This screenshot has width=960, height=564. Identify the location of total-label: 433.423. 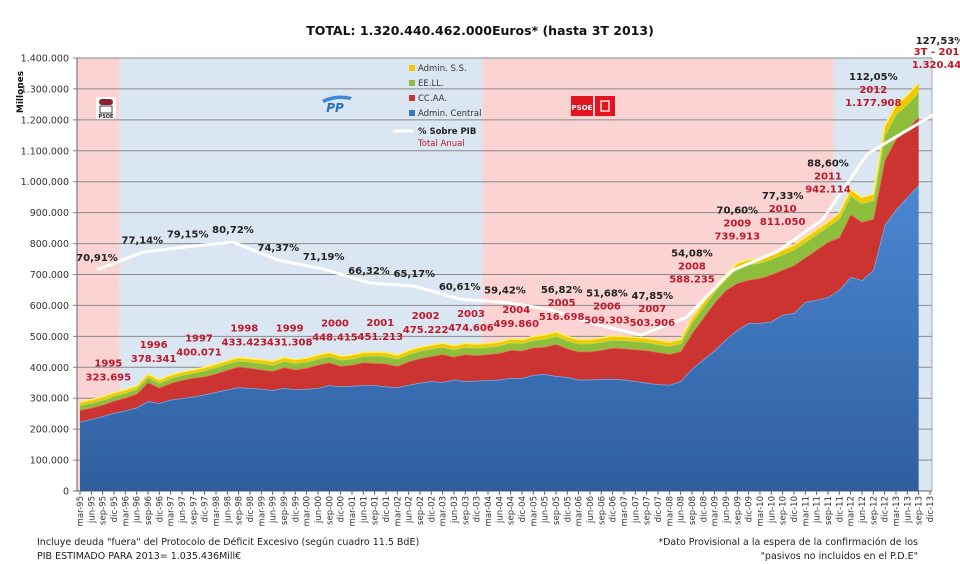
(245, 342).